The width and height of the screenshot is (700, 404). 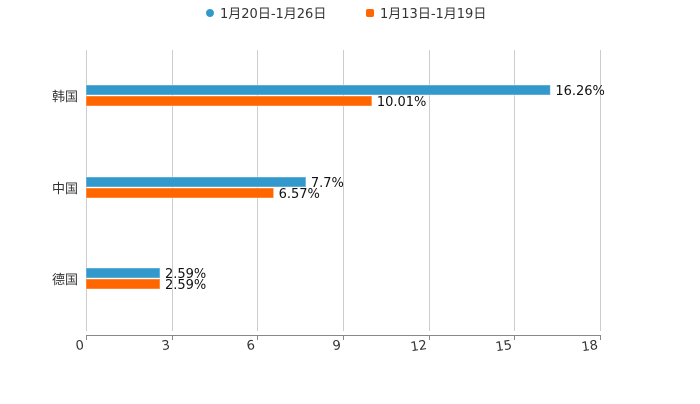 I want to click on legend: 1月20日-1月26日 1月13日-1月19日, so click(x=346, y=14).